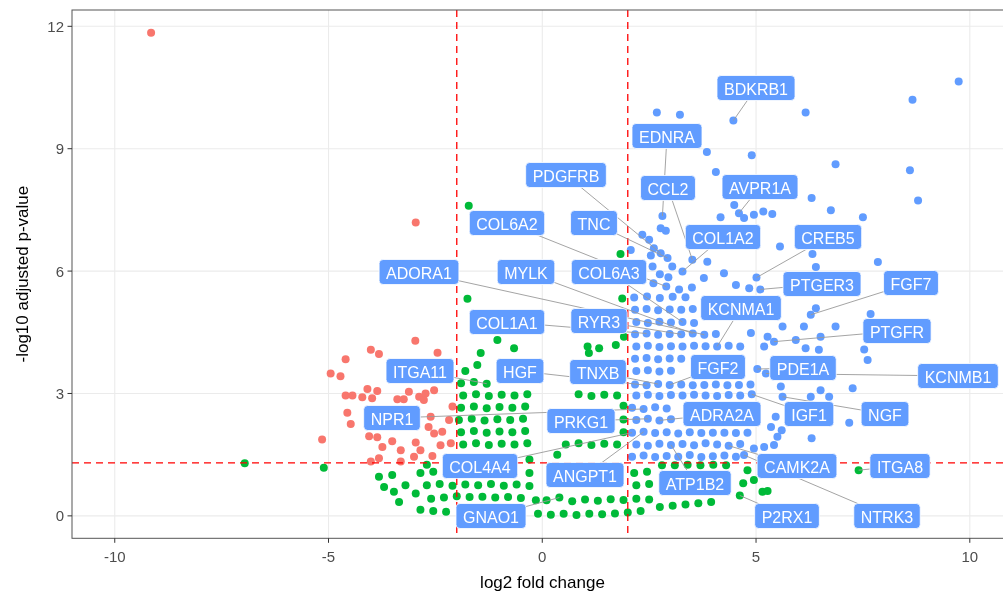  Describe the element at coordinates (491, 517) in the screenshot. I see `annotation: GNAO1` at that location.